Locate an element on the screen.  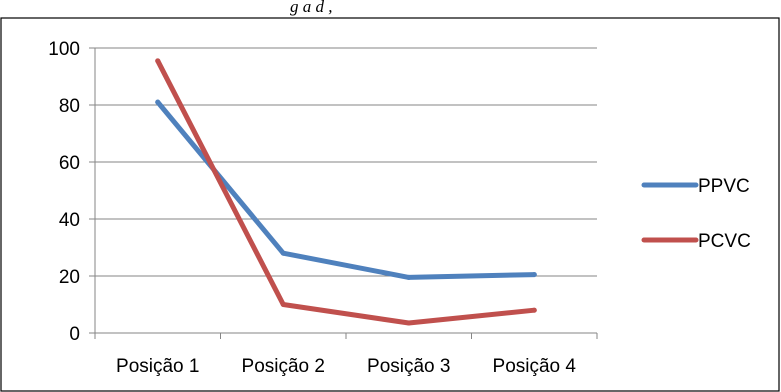
y-tick-label: 0 is located at coordinates (74, 334).